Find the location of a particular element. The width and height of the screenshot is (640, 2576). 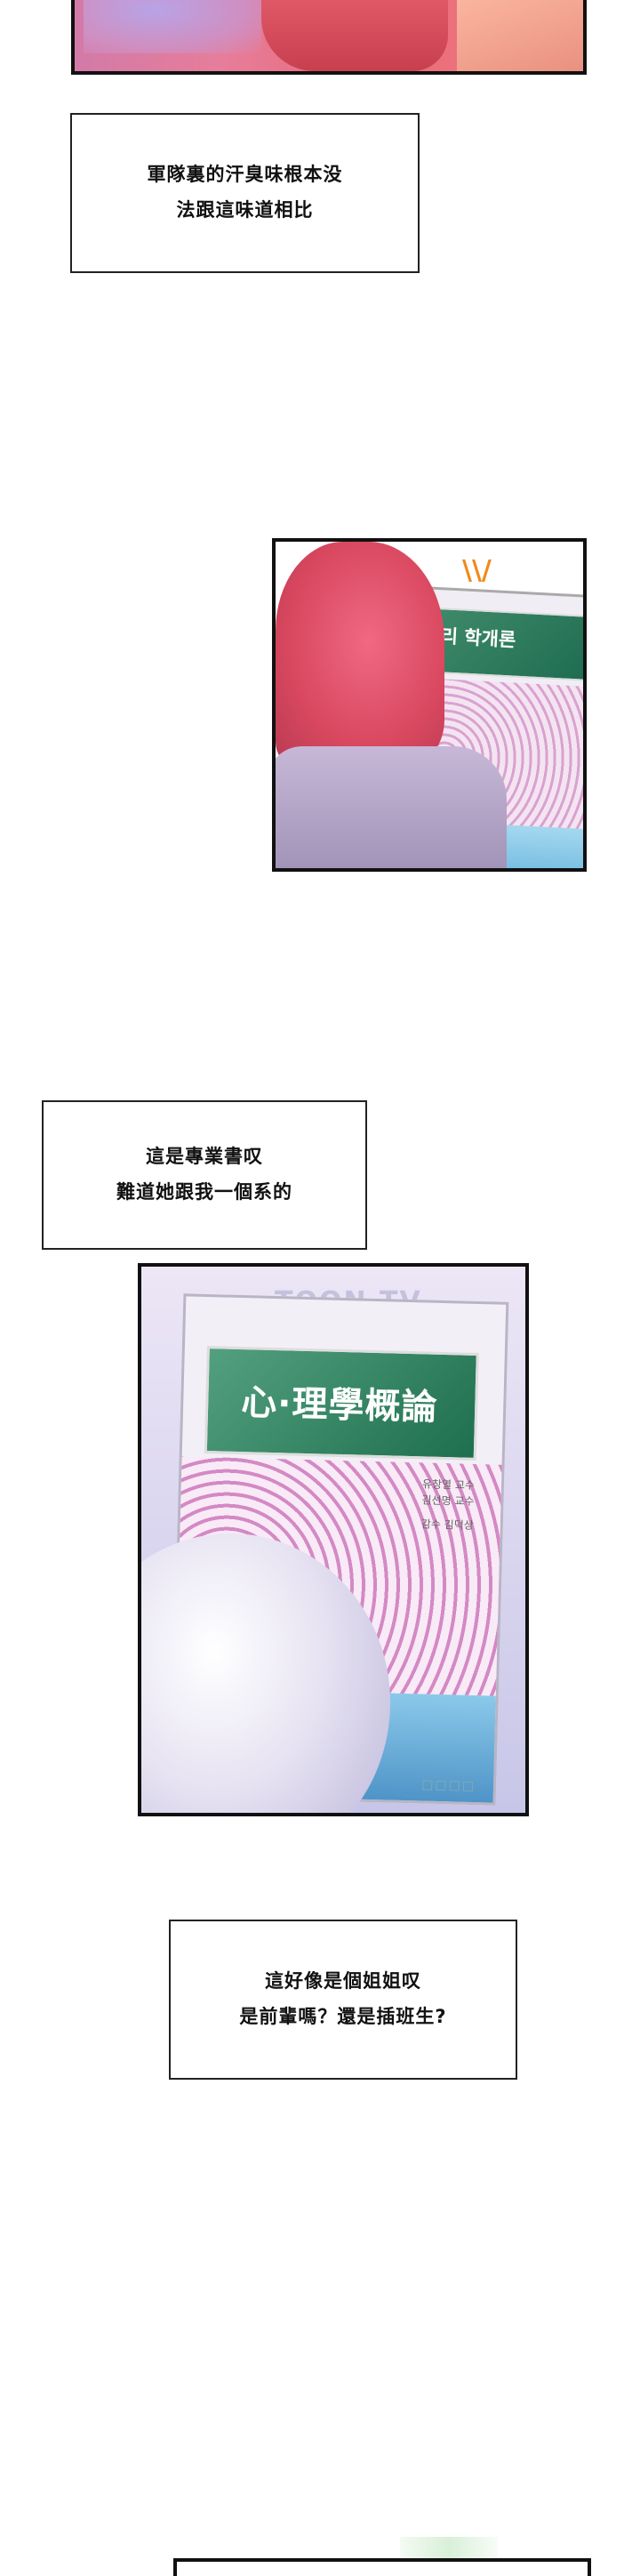

caption-3-line-2: 是前輩嗎？還是插班生? is located at coordinates (343, 2016).